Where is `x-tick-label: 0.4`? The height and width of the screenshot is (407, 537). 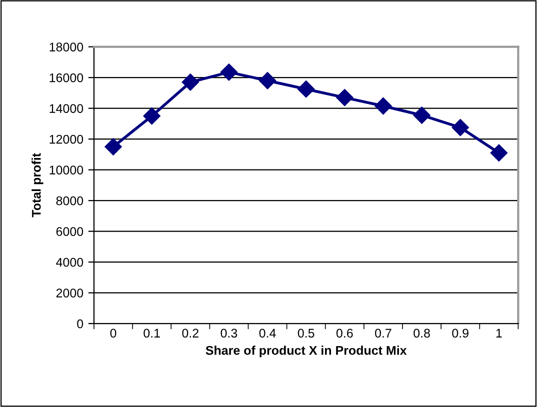 x-tick-label: 0.4 is located at coordinates (267, 333).